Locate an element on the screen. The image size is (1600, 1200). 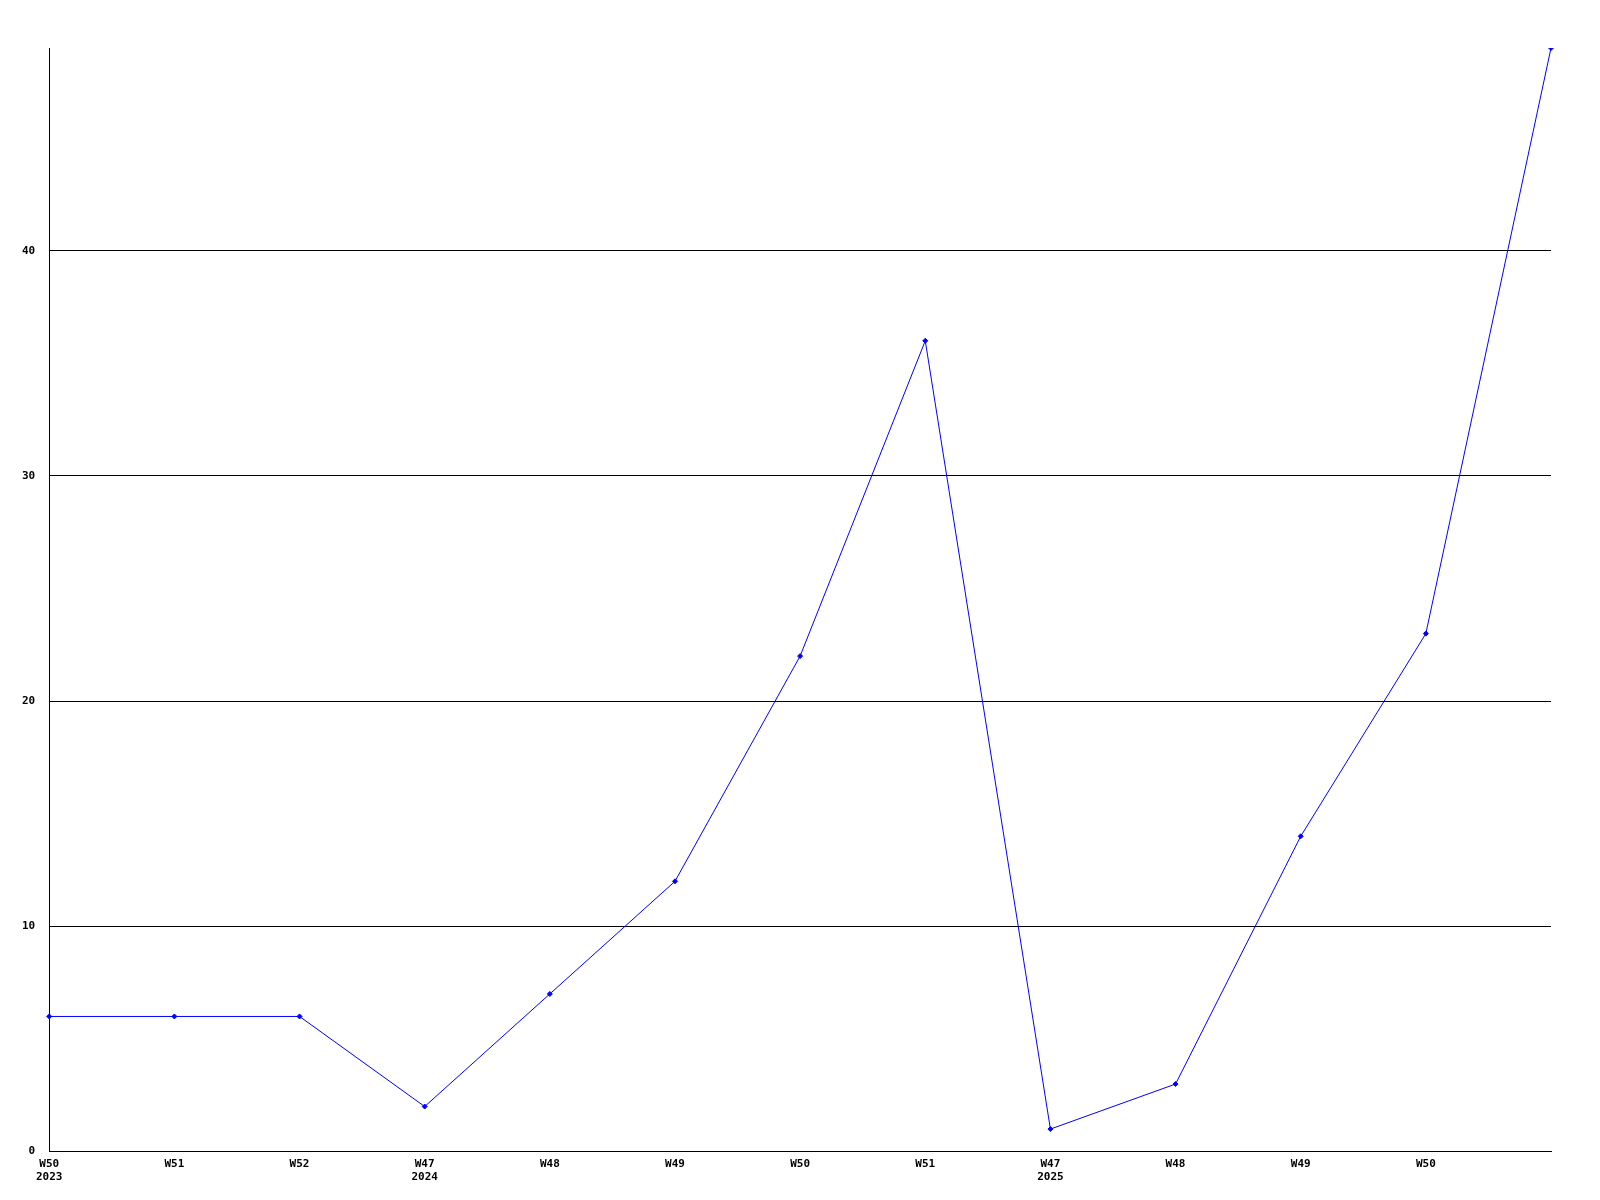
y-tick-label: 10 is located at coordinates (29, 926).